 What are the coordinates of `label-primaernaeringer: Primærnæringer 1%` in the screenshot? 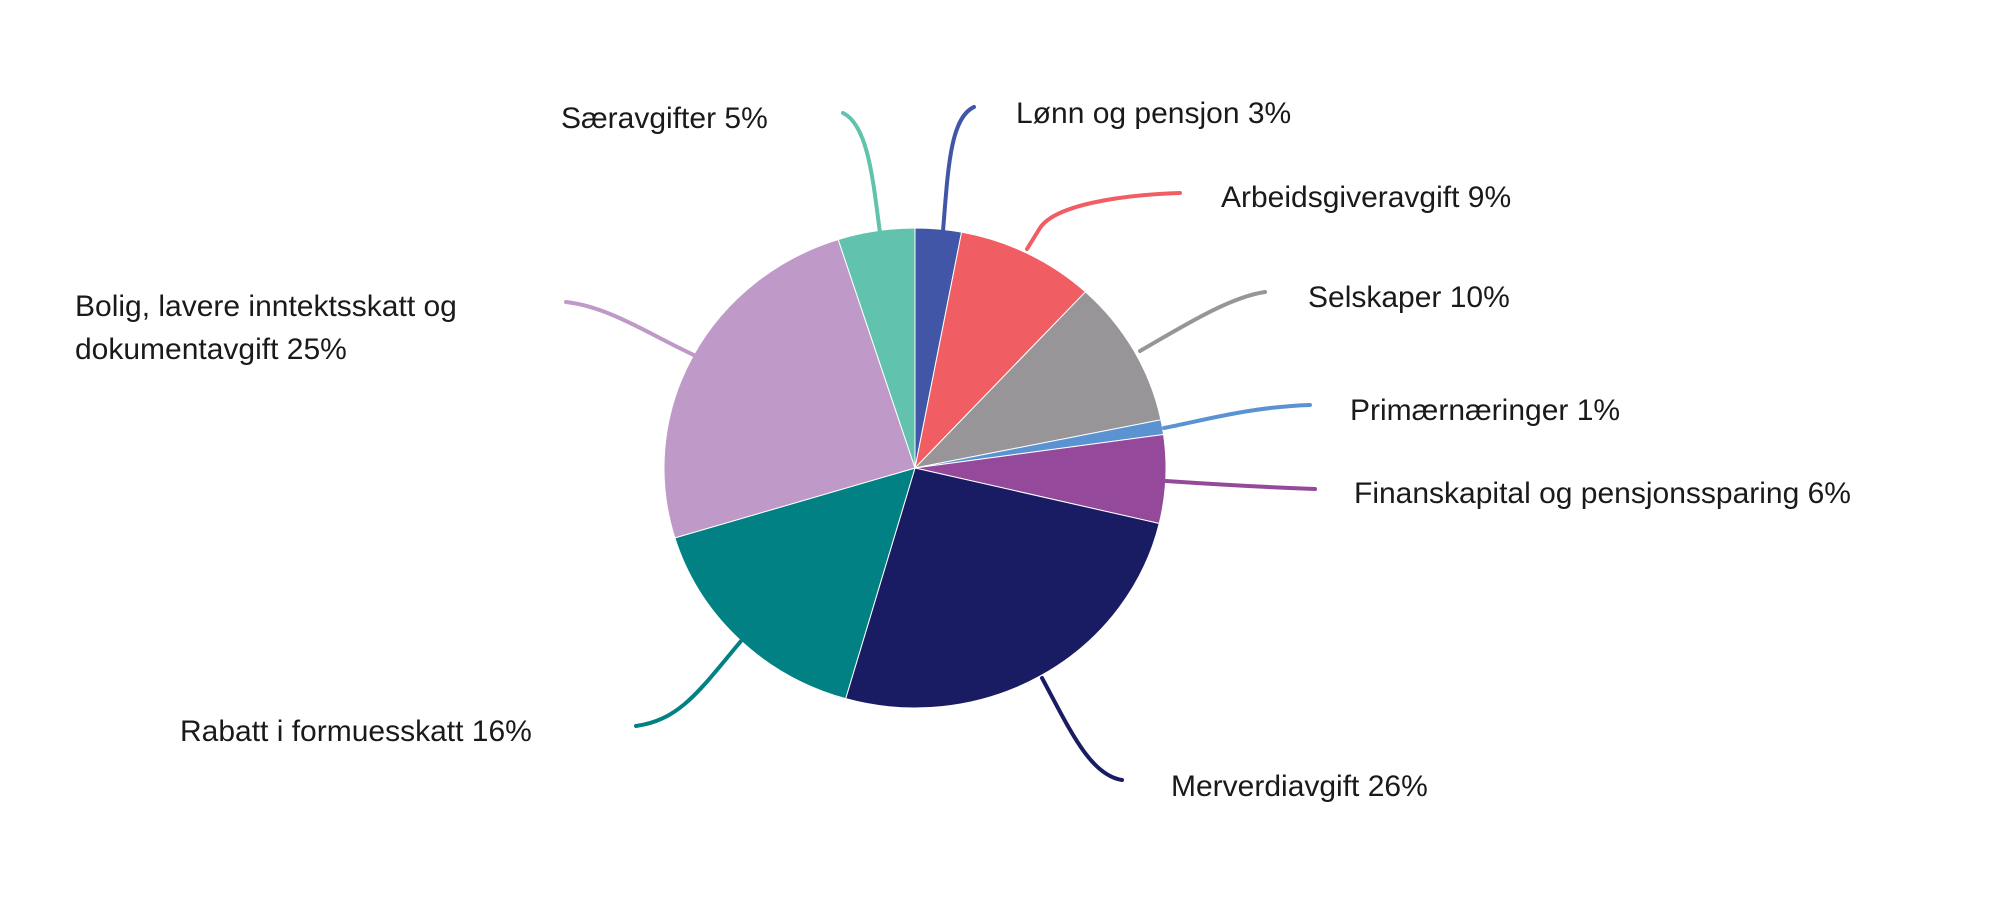 It's located at (1485, 410).